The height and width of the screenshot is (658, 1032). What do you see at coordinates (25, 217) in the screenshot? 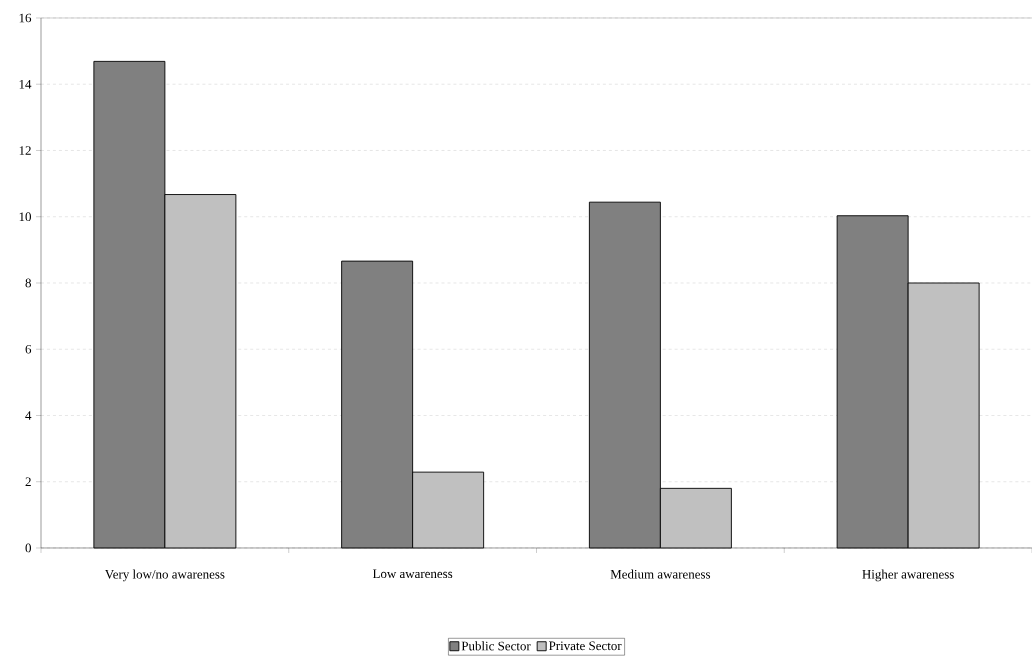
I see `y-tick-label: 10` at bounding box center [25, 217].